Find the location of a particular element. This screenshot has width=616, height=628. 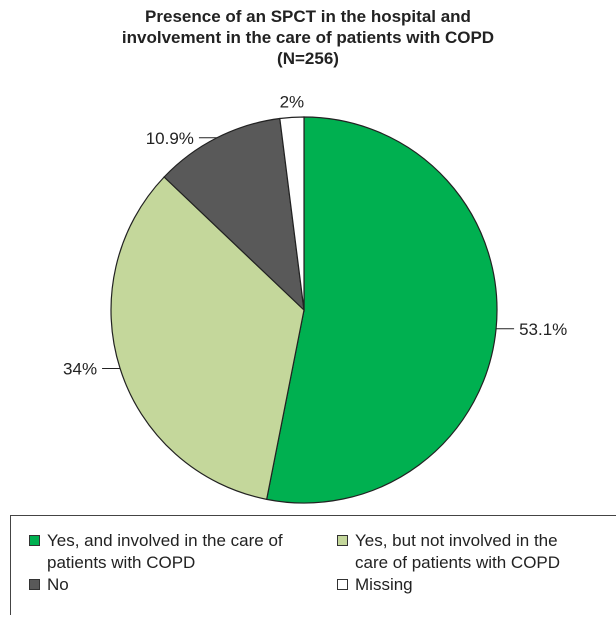

data-label: 10.9% is located at coordinates (170, 138).